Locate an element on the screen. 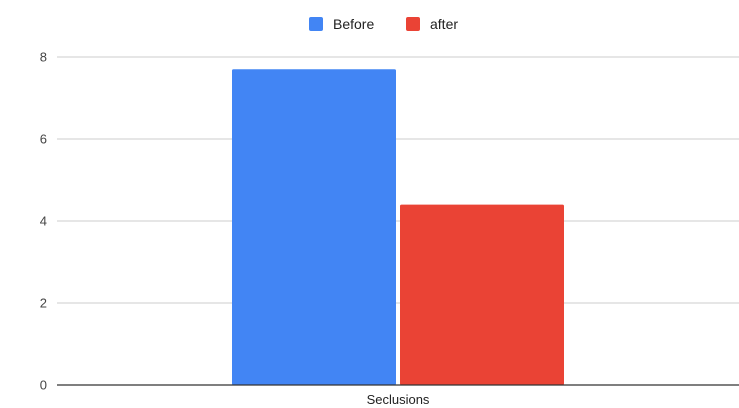 Image resolution: width=739 pixels, height=408 pixels. legend-swatch-before is located at coordinates (316, 24).